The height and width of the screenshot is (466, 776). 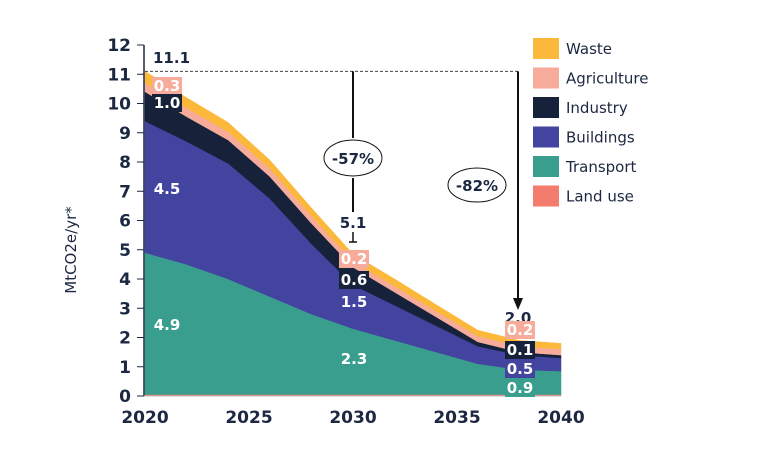 I want to click on label-2038-buildings-bg, so click(x=520, y=369).